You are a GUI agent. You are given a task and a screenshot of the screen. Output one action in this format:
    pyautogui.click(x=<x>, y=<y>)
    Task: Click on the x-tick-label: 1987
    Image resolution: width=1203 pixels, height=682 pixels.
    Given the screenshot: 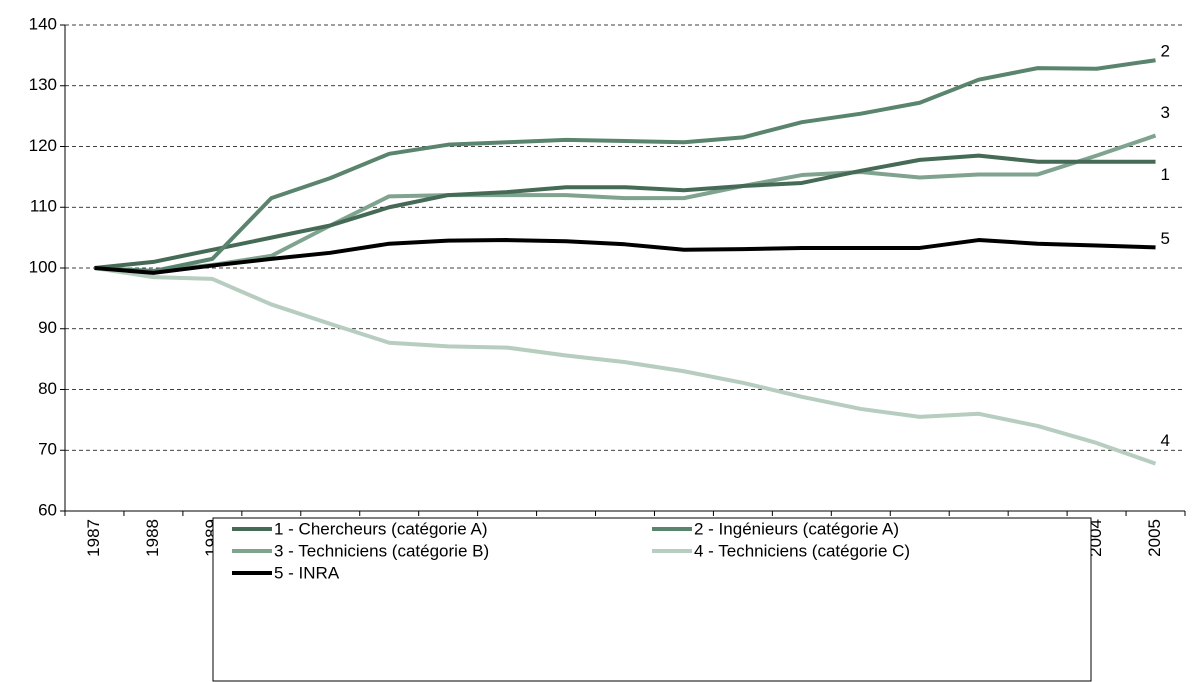 What is the action you would take?
    pyautogui.click(x=93, y=538)
    